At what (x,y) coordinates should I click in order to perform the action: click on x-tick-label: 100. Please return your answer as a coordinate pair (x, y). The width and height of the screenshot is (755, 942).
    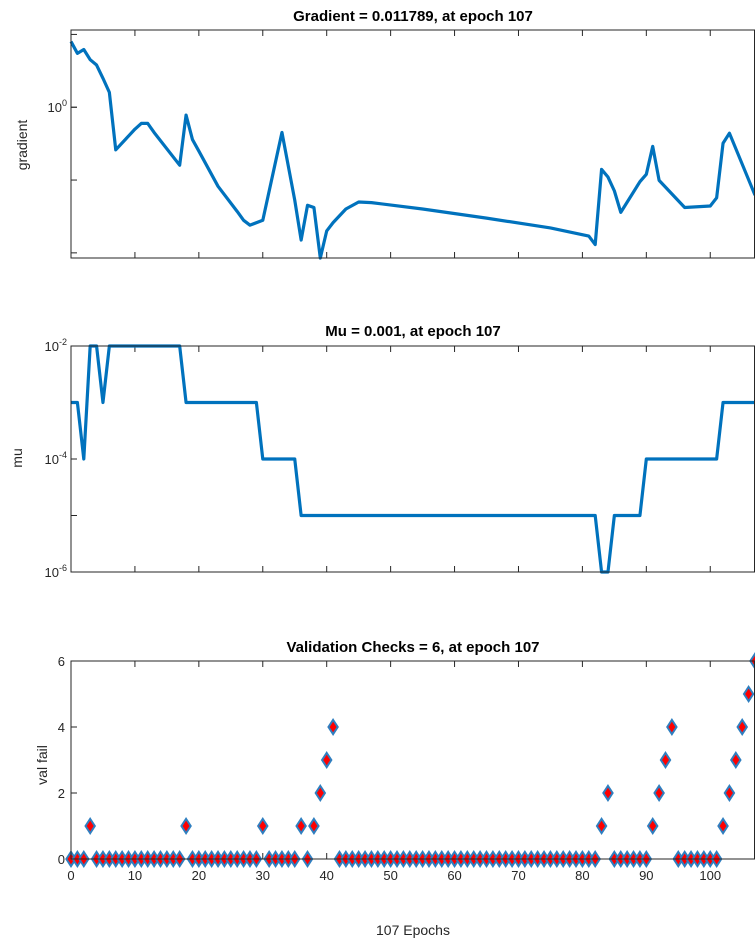
    Looking at the image, I should click on (710, 875).